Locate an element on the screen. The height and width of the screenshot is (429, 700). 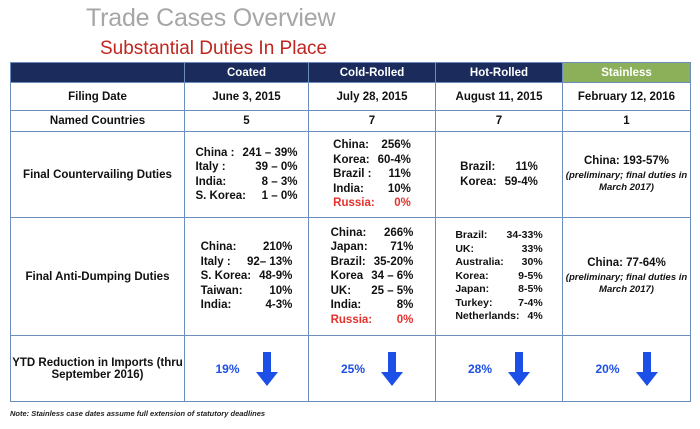
duty-entry: China: 256% is located at coordinates (372, 145).